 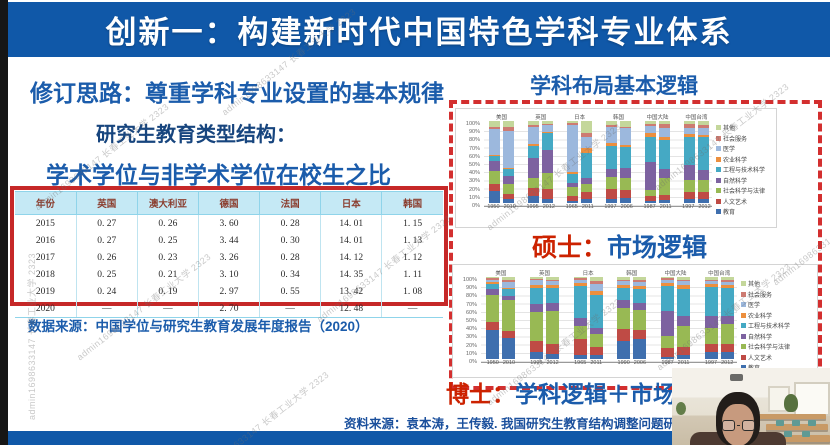 What do you see at coordinates (518, 424) in the screenshot?
I see `footer-source-note: 资料来源：袁本涛，王传毅. 我国研究生教育结构调整问题研究[` at bounding box center [518, 424].